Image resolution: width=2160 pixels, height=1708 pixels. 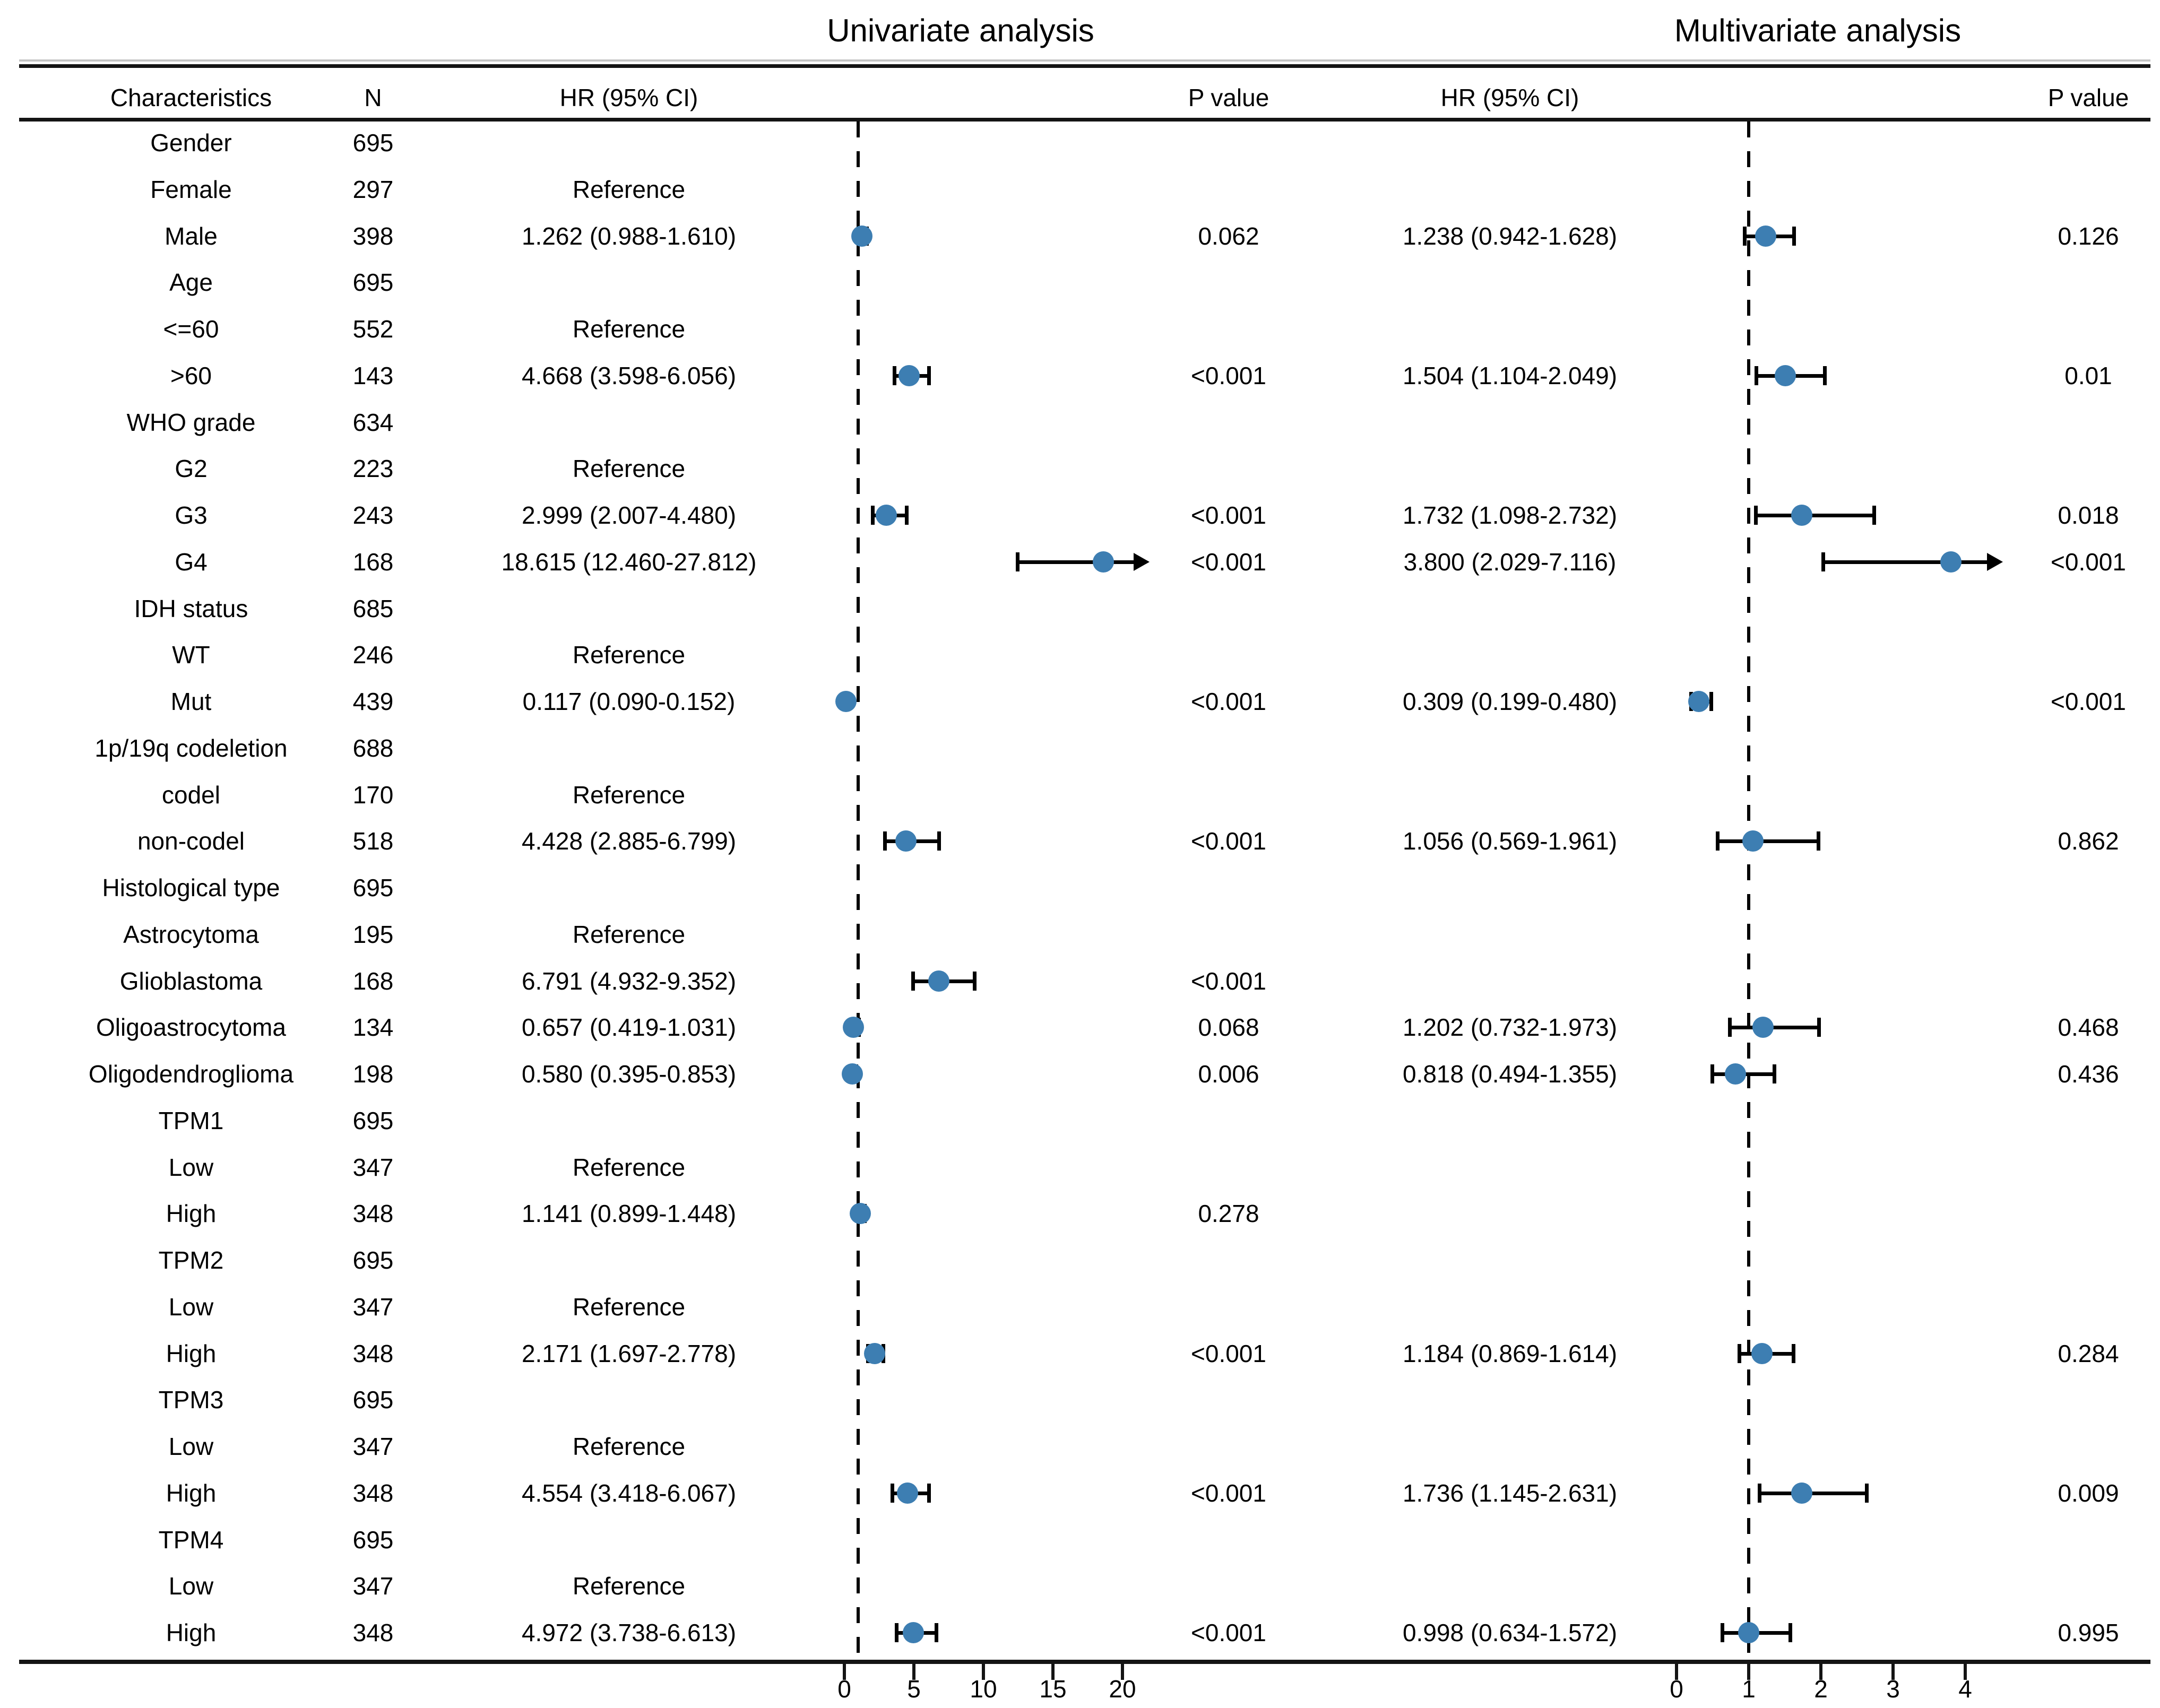 I want to click on row-multivariate-pvalue: 0.436, so click(x=2088, y=1074).